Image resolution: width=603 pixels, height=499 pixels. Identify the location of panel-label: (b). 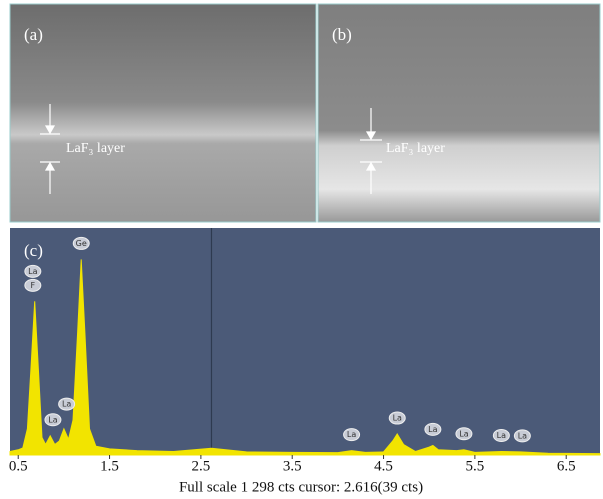
(342, 34).